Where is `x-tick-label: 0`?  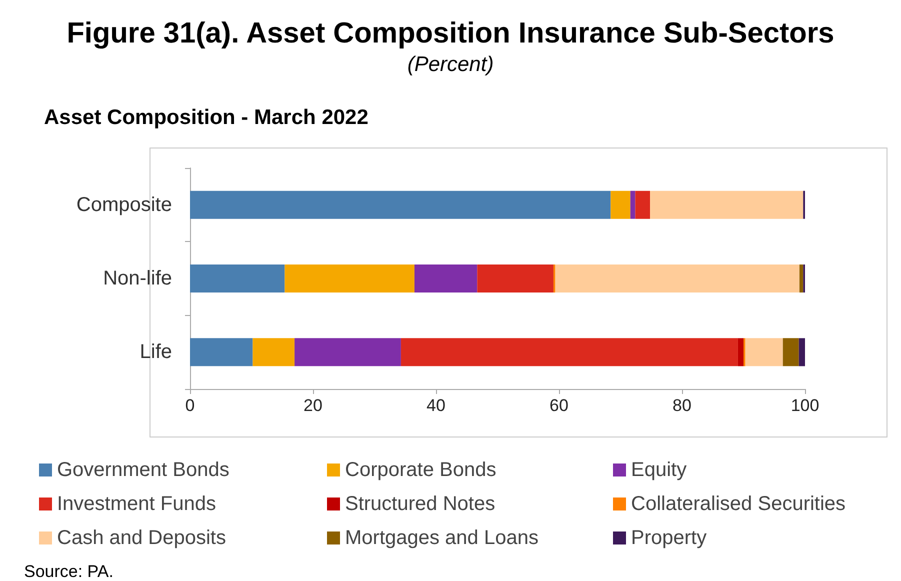 x-tick-label: 0 is located at coordinates (190, 405).